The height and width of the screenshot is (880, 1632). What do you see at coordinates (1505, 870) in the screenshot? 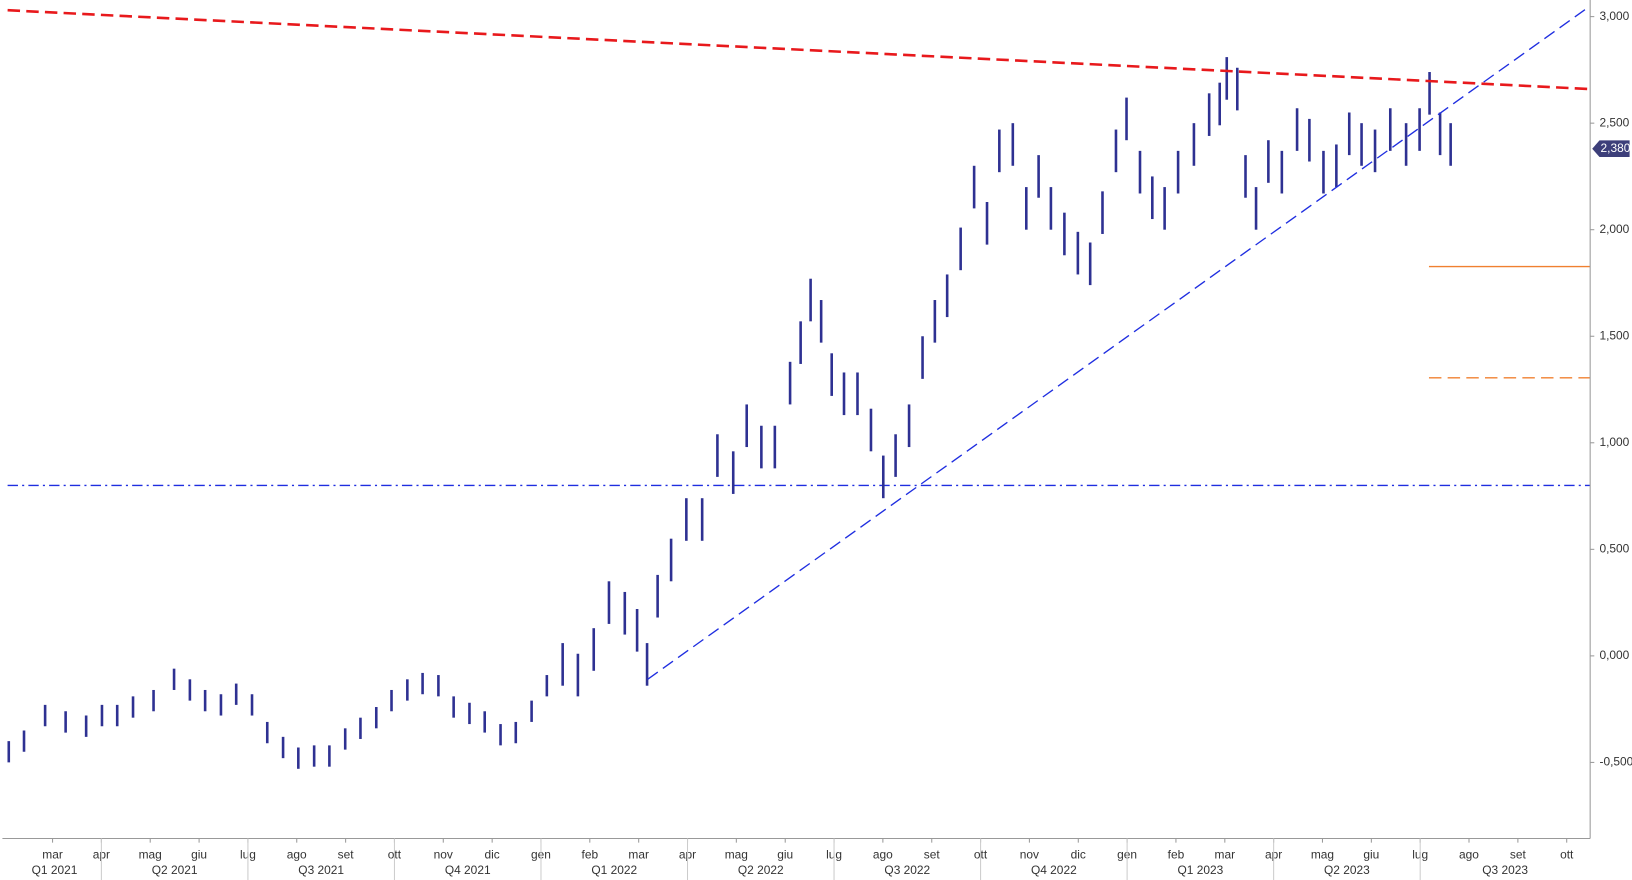
I see `quarter-label: Q3 2023` at bounding box center [1505, 870].